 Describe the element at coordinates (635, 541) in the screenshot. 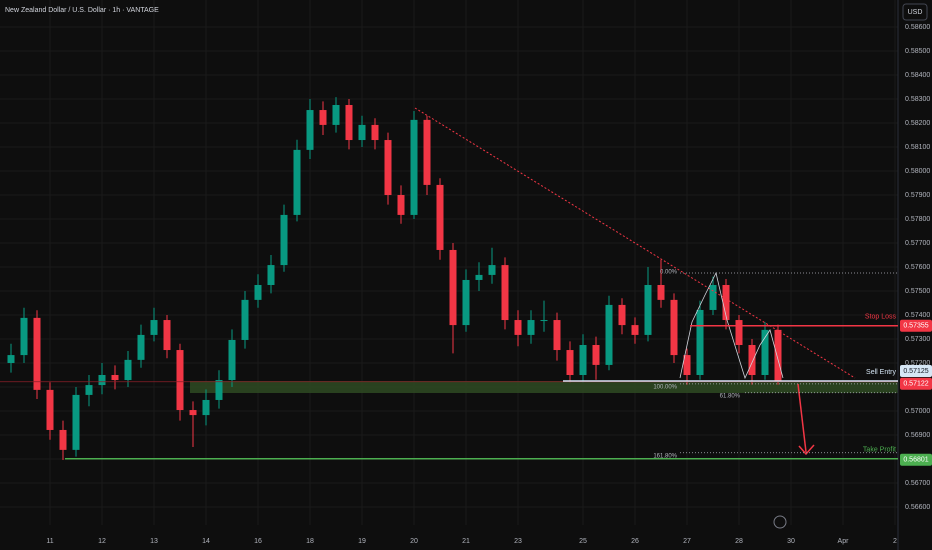

I see `x-tick-label: 26` at that location.